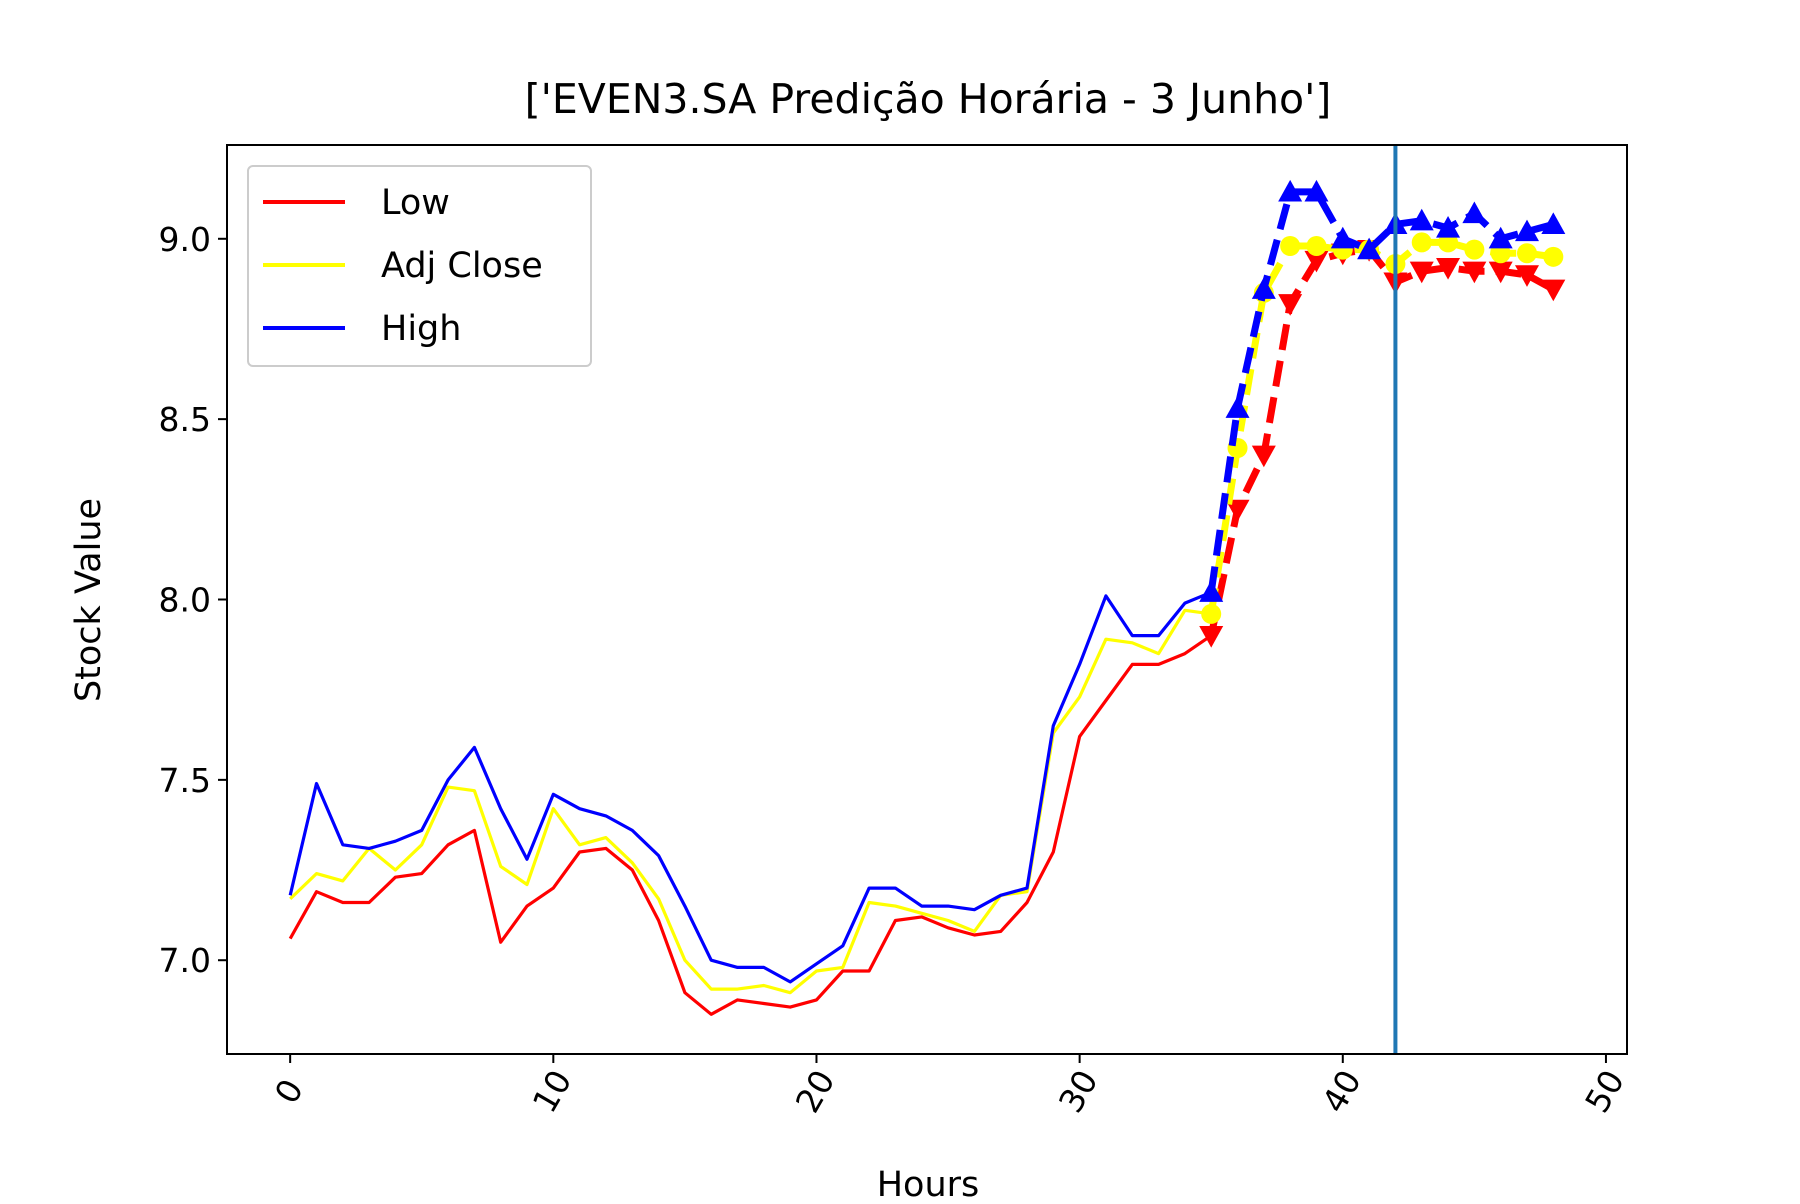 The width and height of the screenshot is (1800, 1204). I want to click on chart-title: ['EVEN3.SA Predição Horária - 3 Junho'], so click(928, 99).